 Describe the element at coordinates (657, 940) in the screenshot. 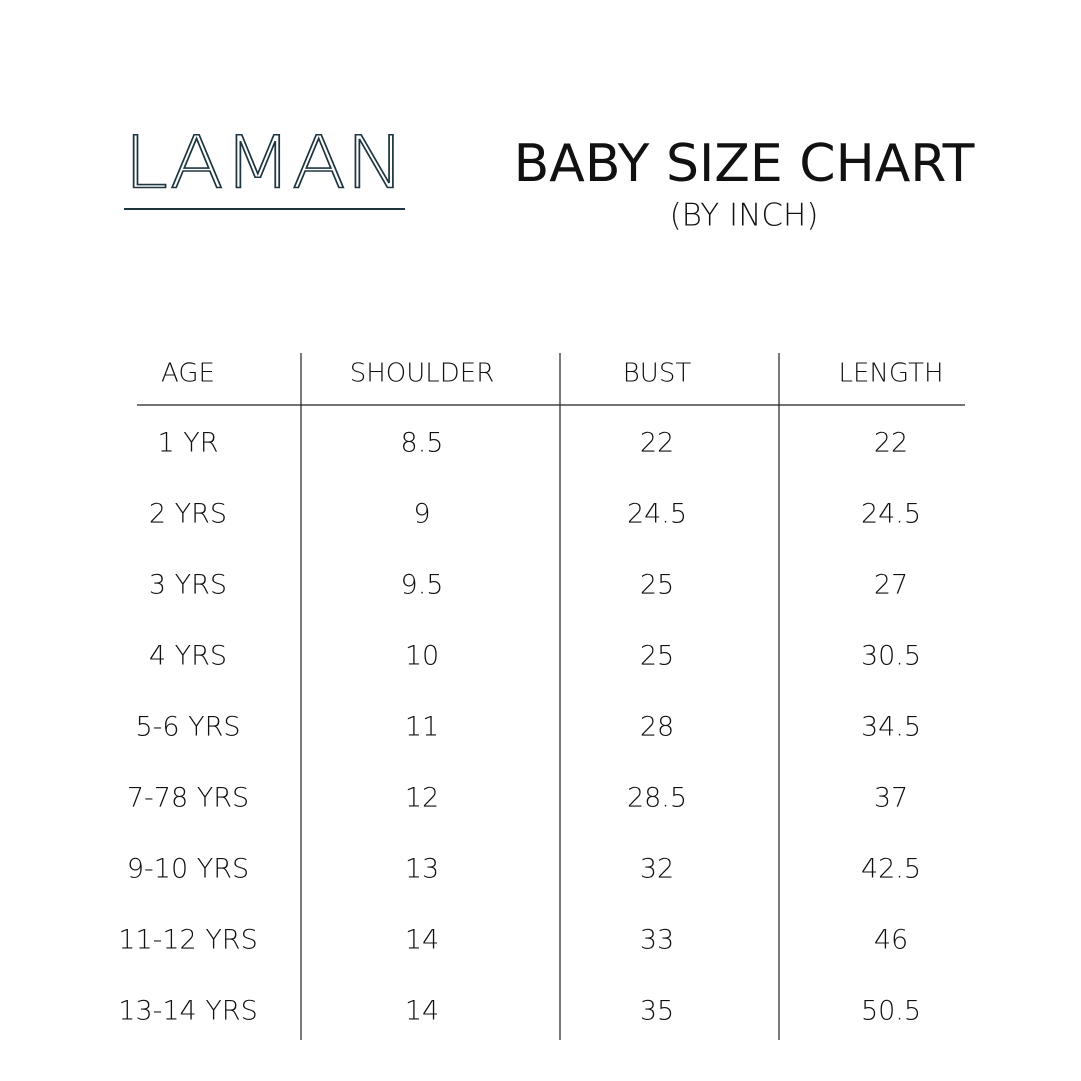

I see `table-cell: 33` at that location.